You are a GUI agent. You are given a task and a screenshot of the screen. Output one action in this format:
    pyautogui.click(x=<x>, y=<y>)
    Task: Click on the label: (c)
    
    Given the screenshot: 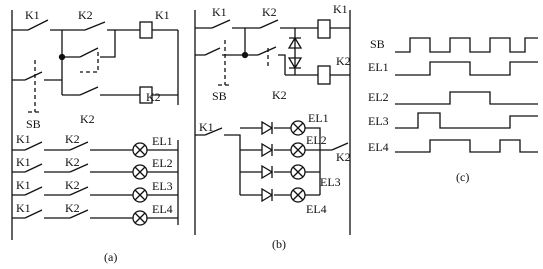 What is the action you would take?
    pyautogui.click(x=462, y=177)
    